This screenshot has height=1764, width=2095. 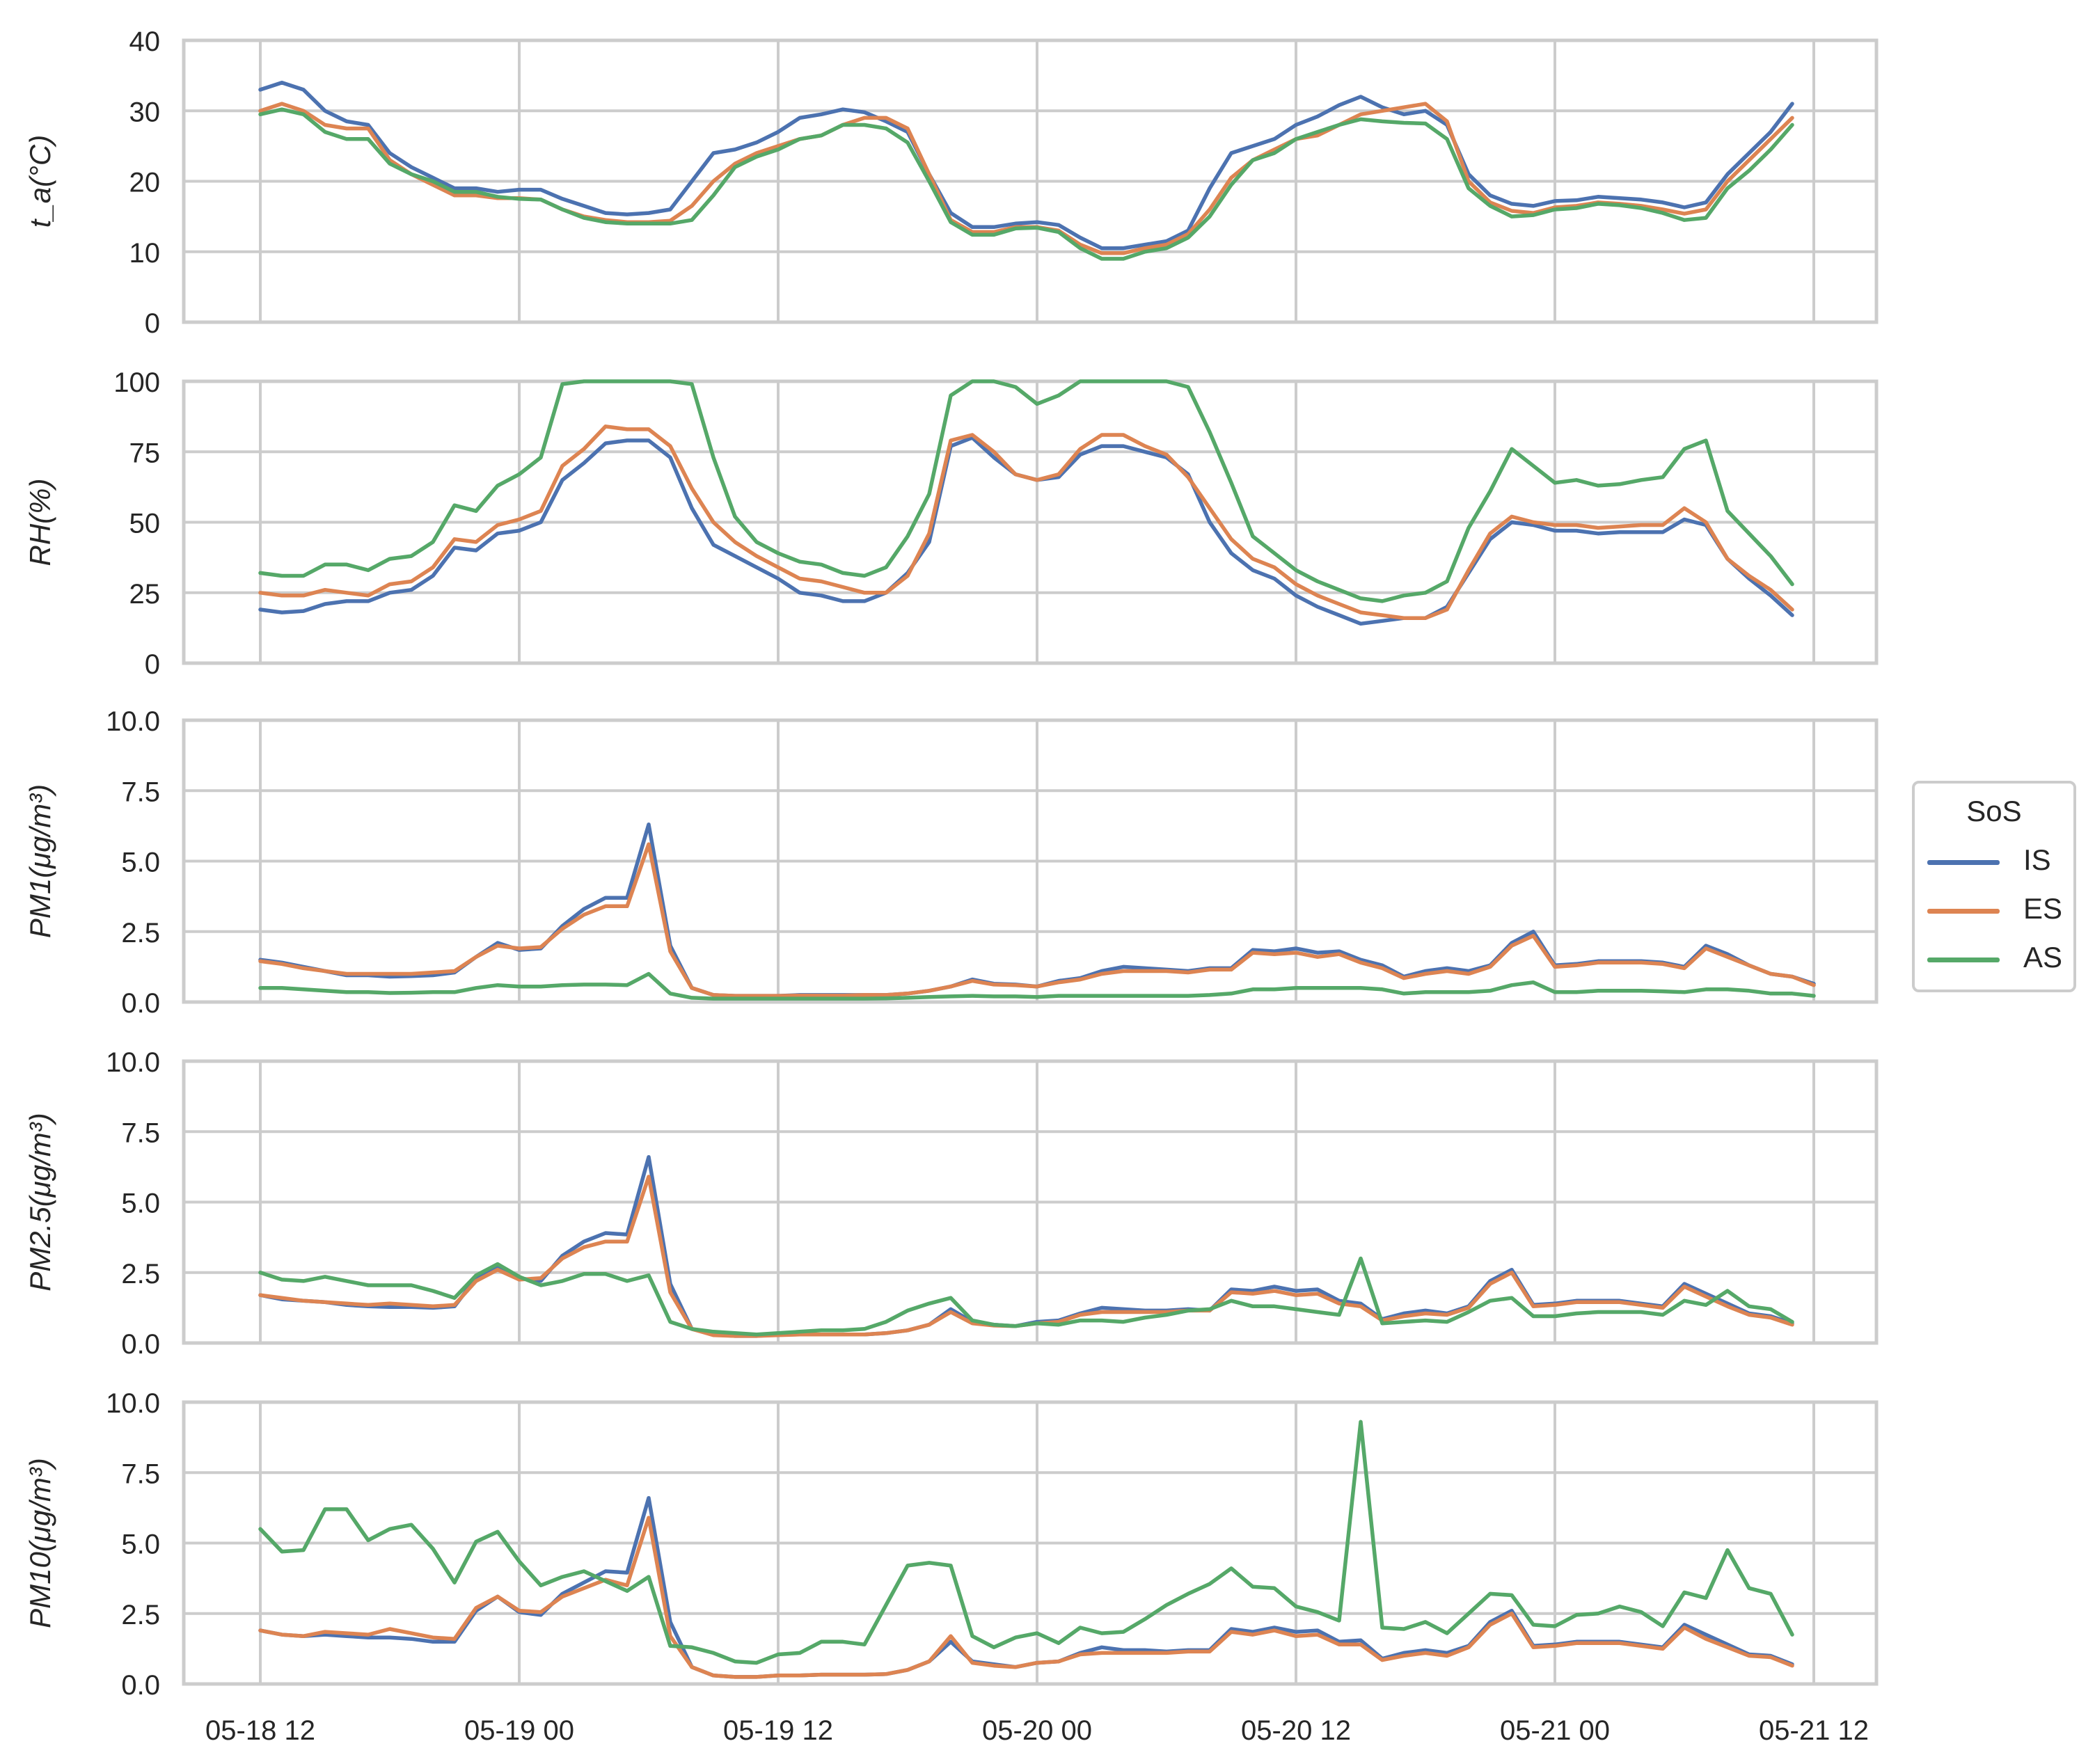 What do you see at coordinates (40, 1202) in the screenshot?
I see `y-axis-label: PM2.5(μg/m³)` at bounding box center [40, 1202].